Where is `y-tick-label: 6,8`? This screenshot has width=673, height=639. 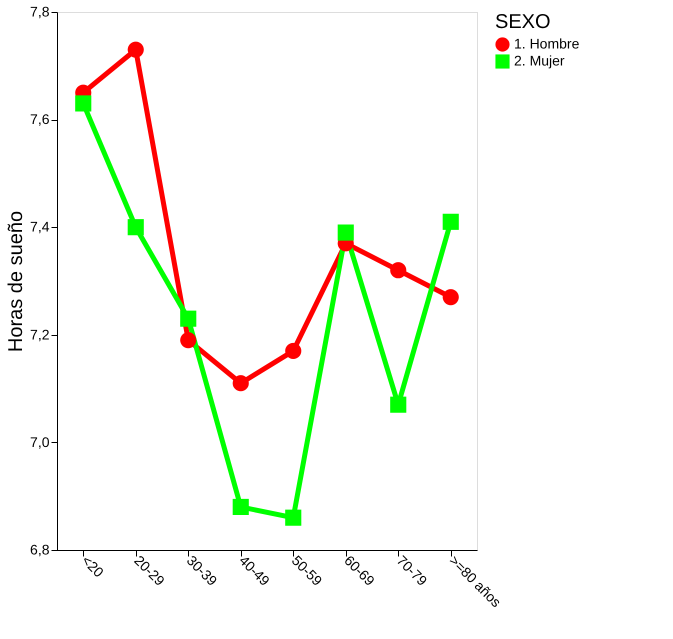
y-tick-label: 6,8 is located at coordinates (40, 550).